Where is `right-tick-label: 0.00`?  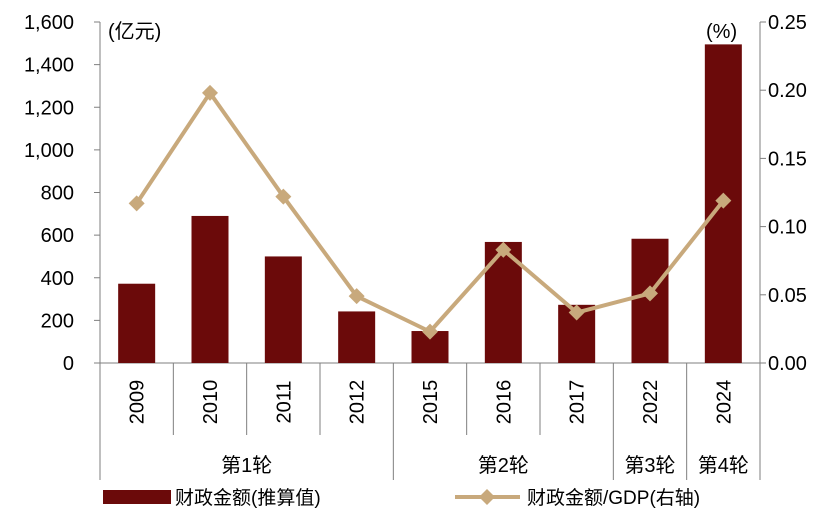
right-tick-label: 0.00 is located at coordinates (787, 364).